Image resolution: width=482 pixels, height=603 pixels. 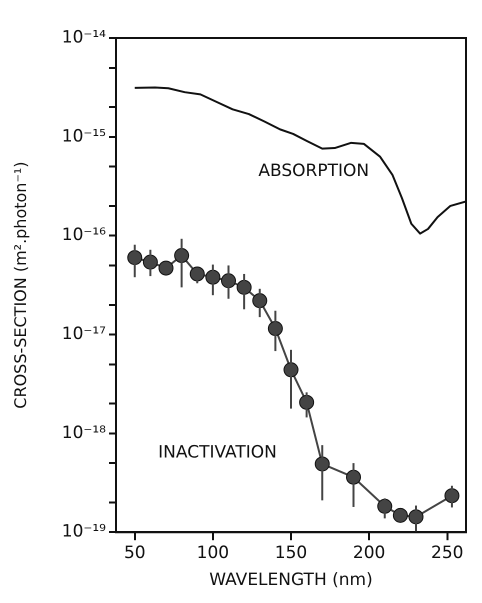 What do you see at coordinates (217, 452) in the screenshot?
I see `text: INACTIVATION` at bounding box center [217, 452].